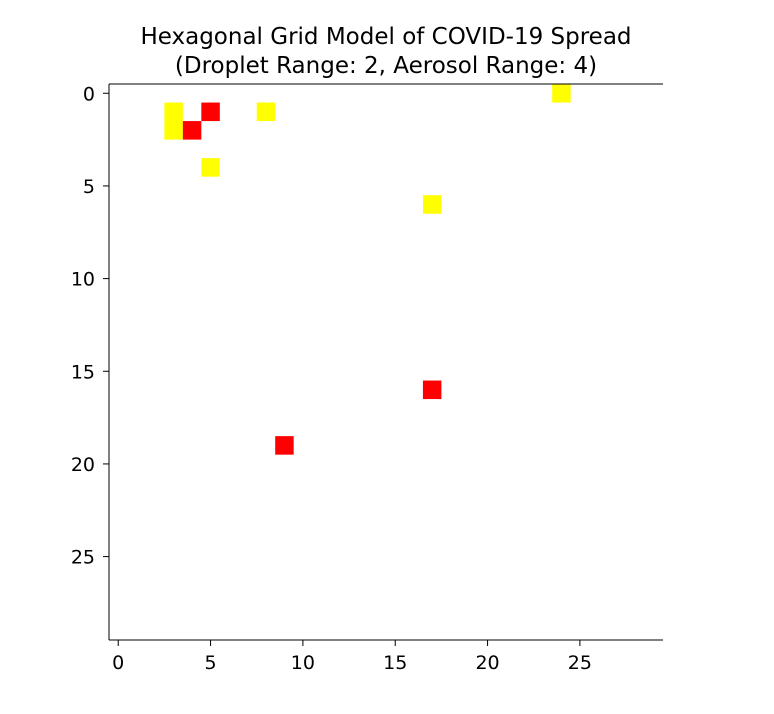 The width and height of the screenshot is (774, 714). I want to click on chart-subtitle: (Droplet Range: 2, Aerosol Range: 4), so click(386, 66).